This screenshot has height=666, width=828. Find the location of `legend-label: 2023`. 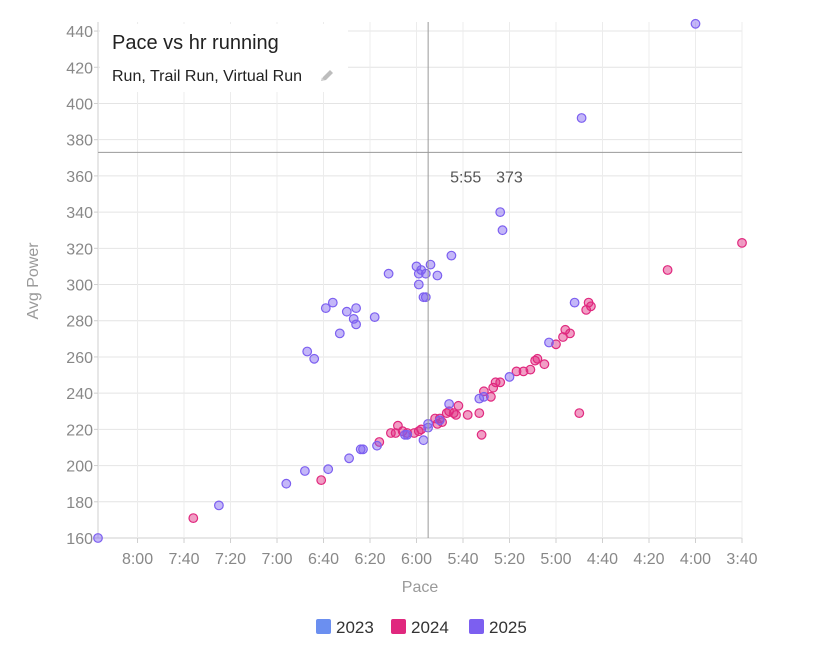

legend-label: 2023 is located at coordinates (355, 627).